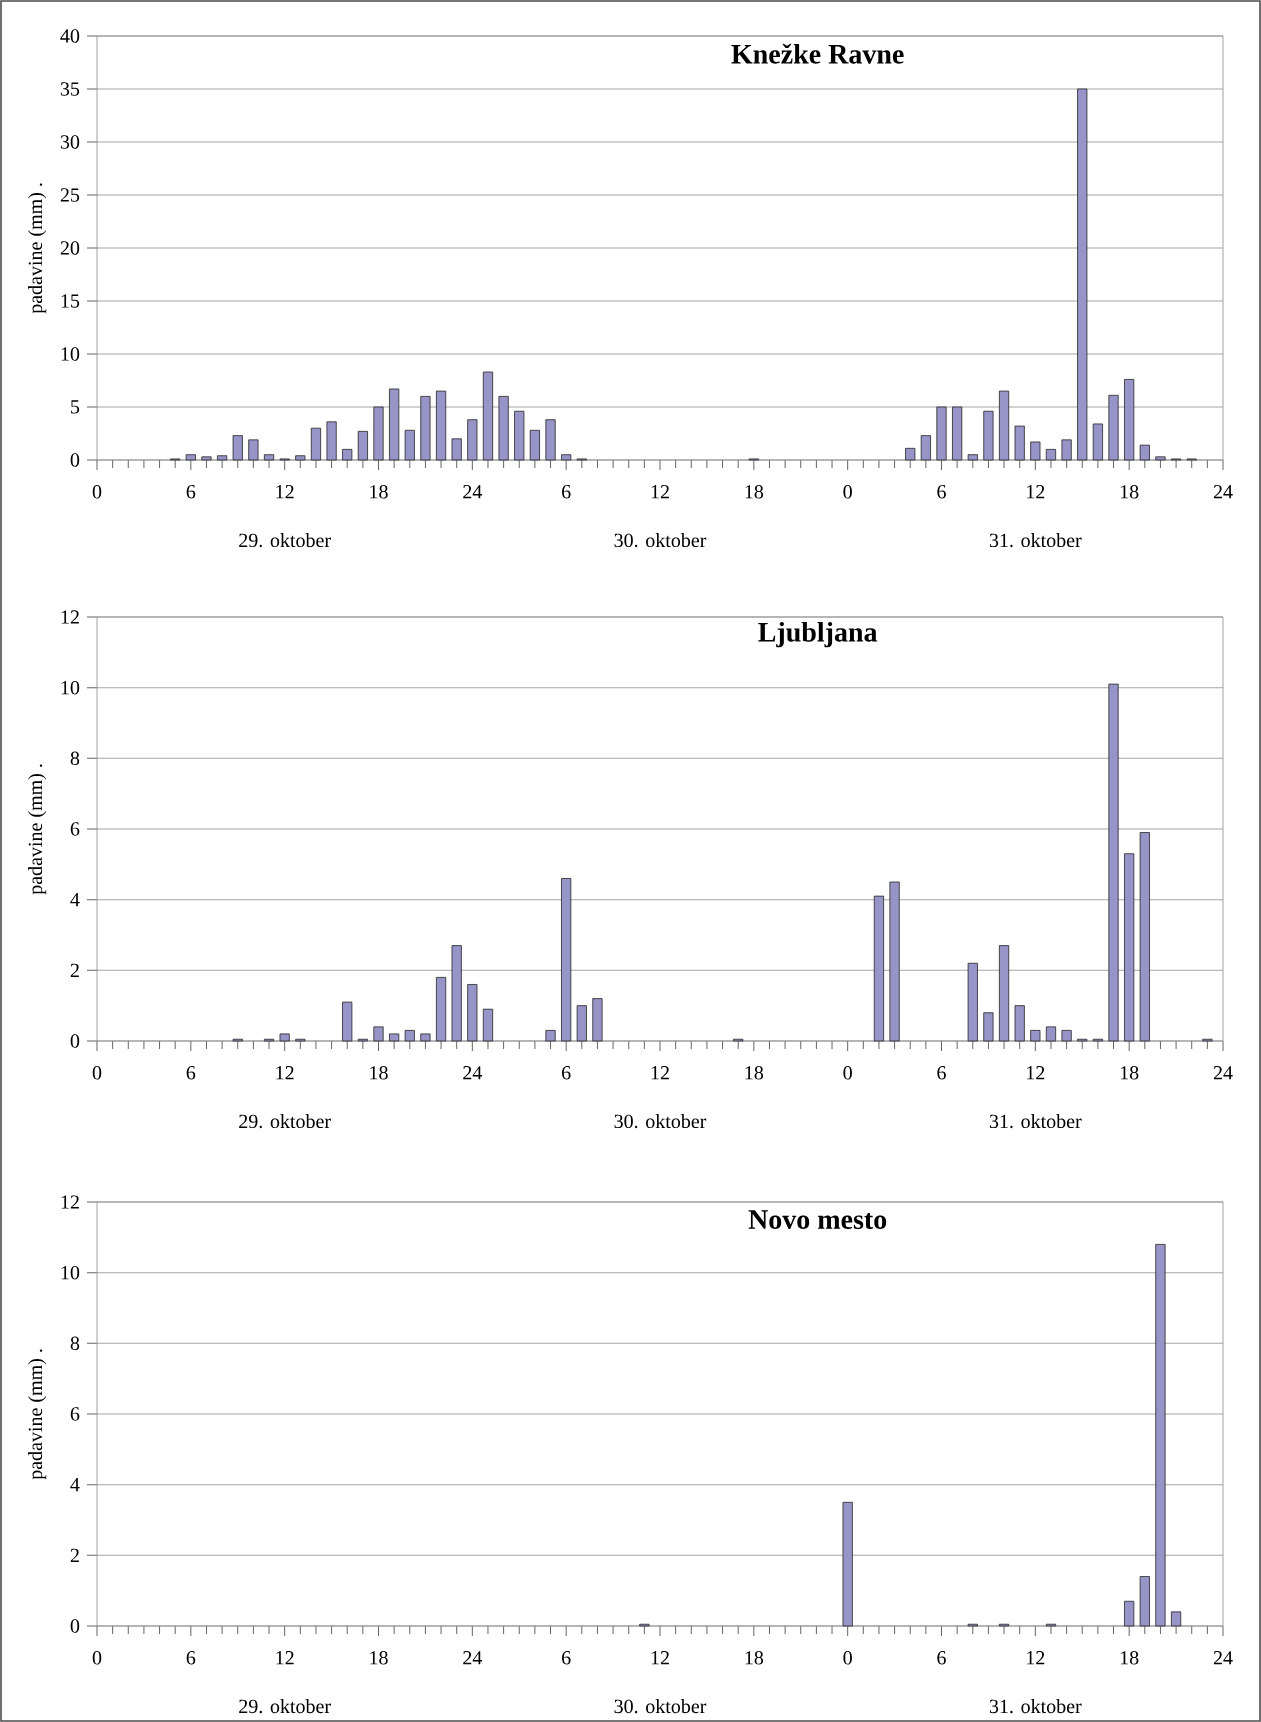  What do you see at coordinates (70, 195) in the screenshot?
I see `y-tick-label: 25` at bounding box center [70, 195].